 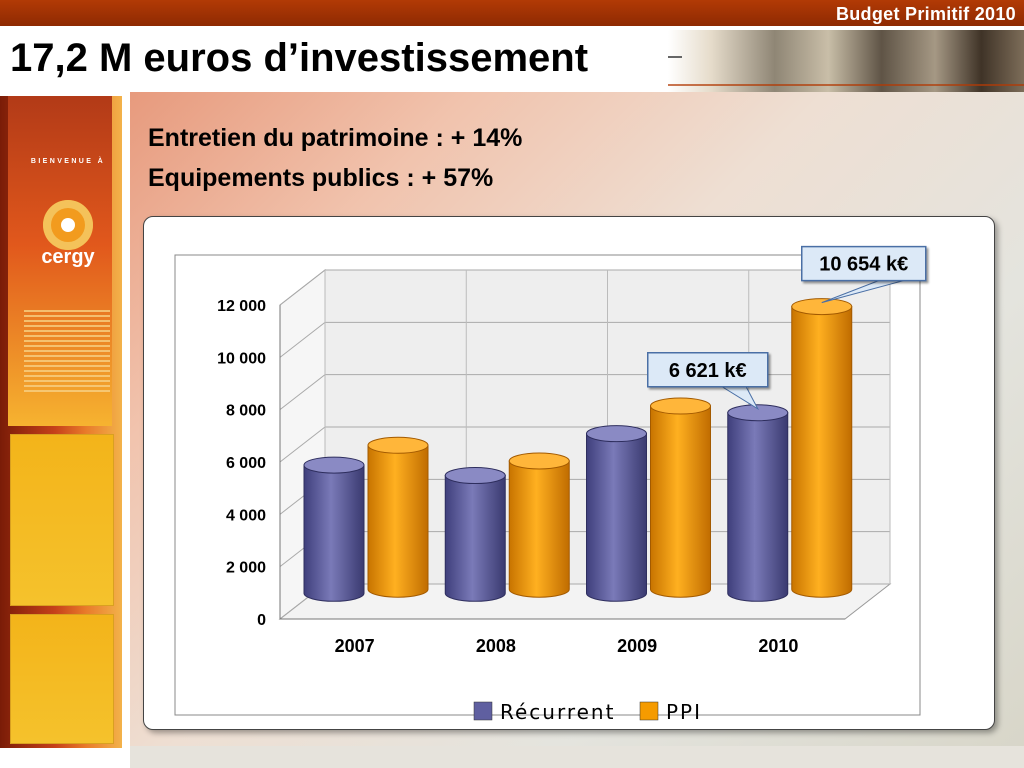 I want to click on bar-ppi-2008-top, so click(x=539, y=461).